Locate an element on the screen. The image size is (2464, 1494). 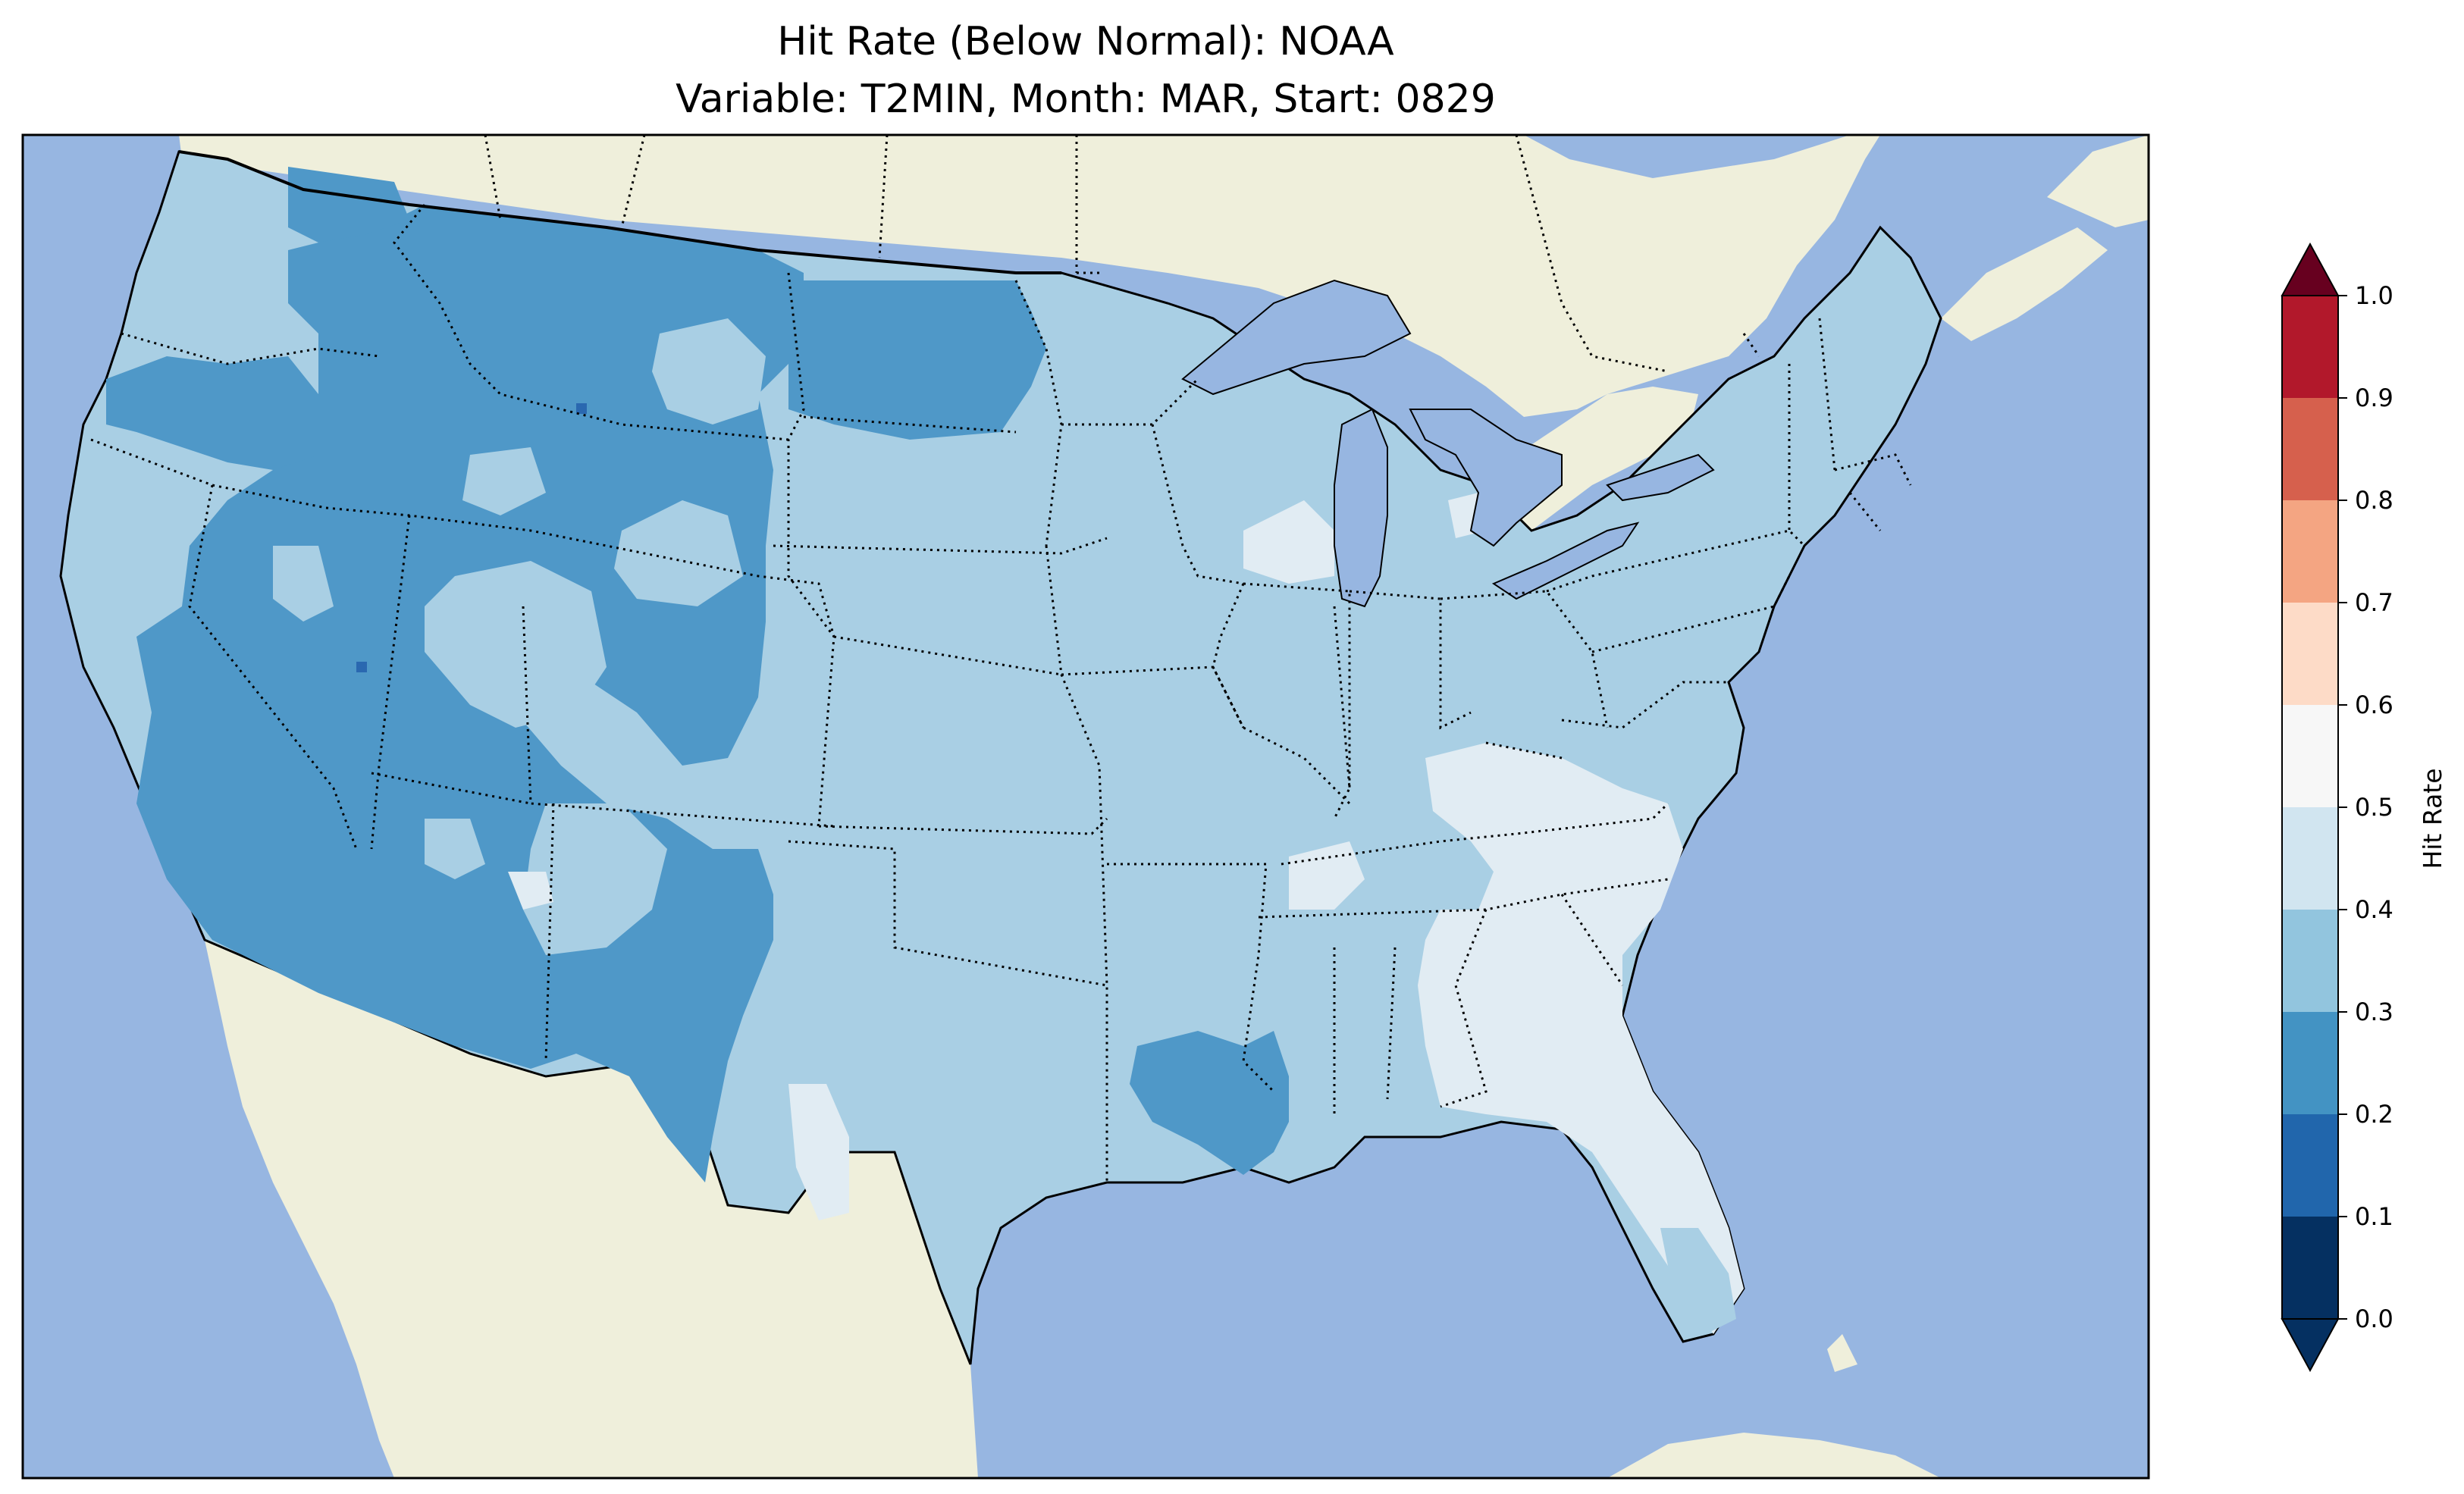
title-line-2: Variable: T2MIN, Month: MAR, Start: 0829 is located at coordinates (1086, 99).